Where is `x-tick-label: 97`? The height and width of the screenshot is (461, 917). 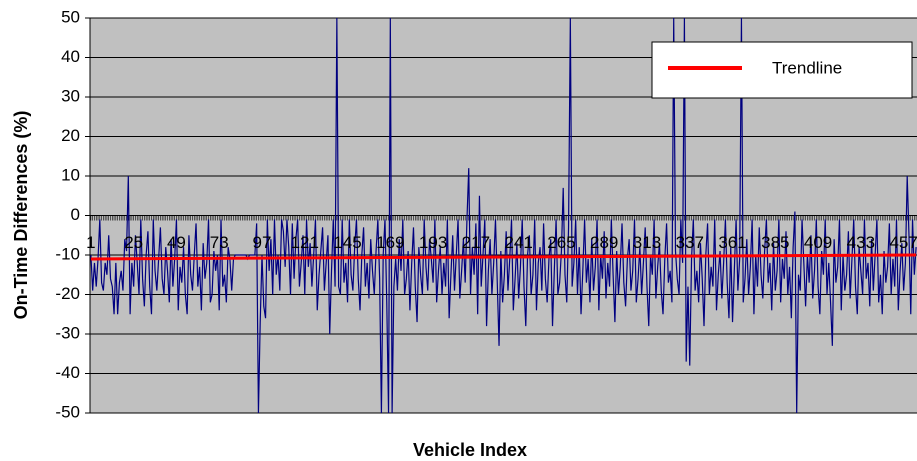 x-tick-label: 97 is located at coordinates (262, 242).